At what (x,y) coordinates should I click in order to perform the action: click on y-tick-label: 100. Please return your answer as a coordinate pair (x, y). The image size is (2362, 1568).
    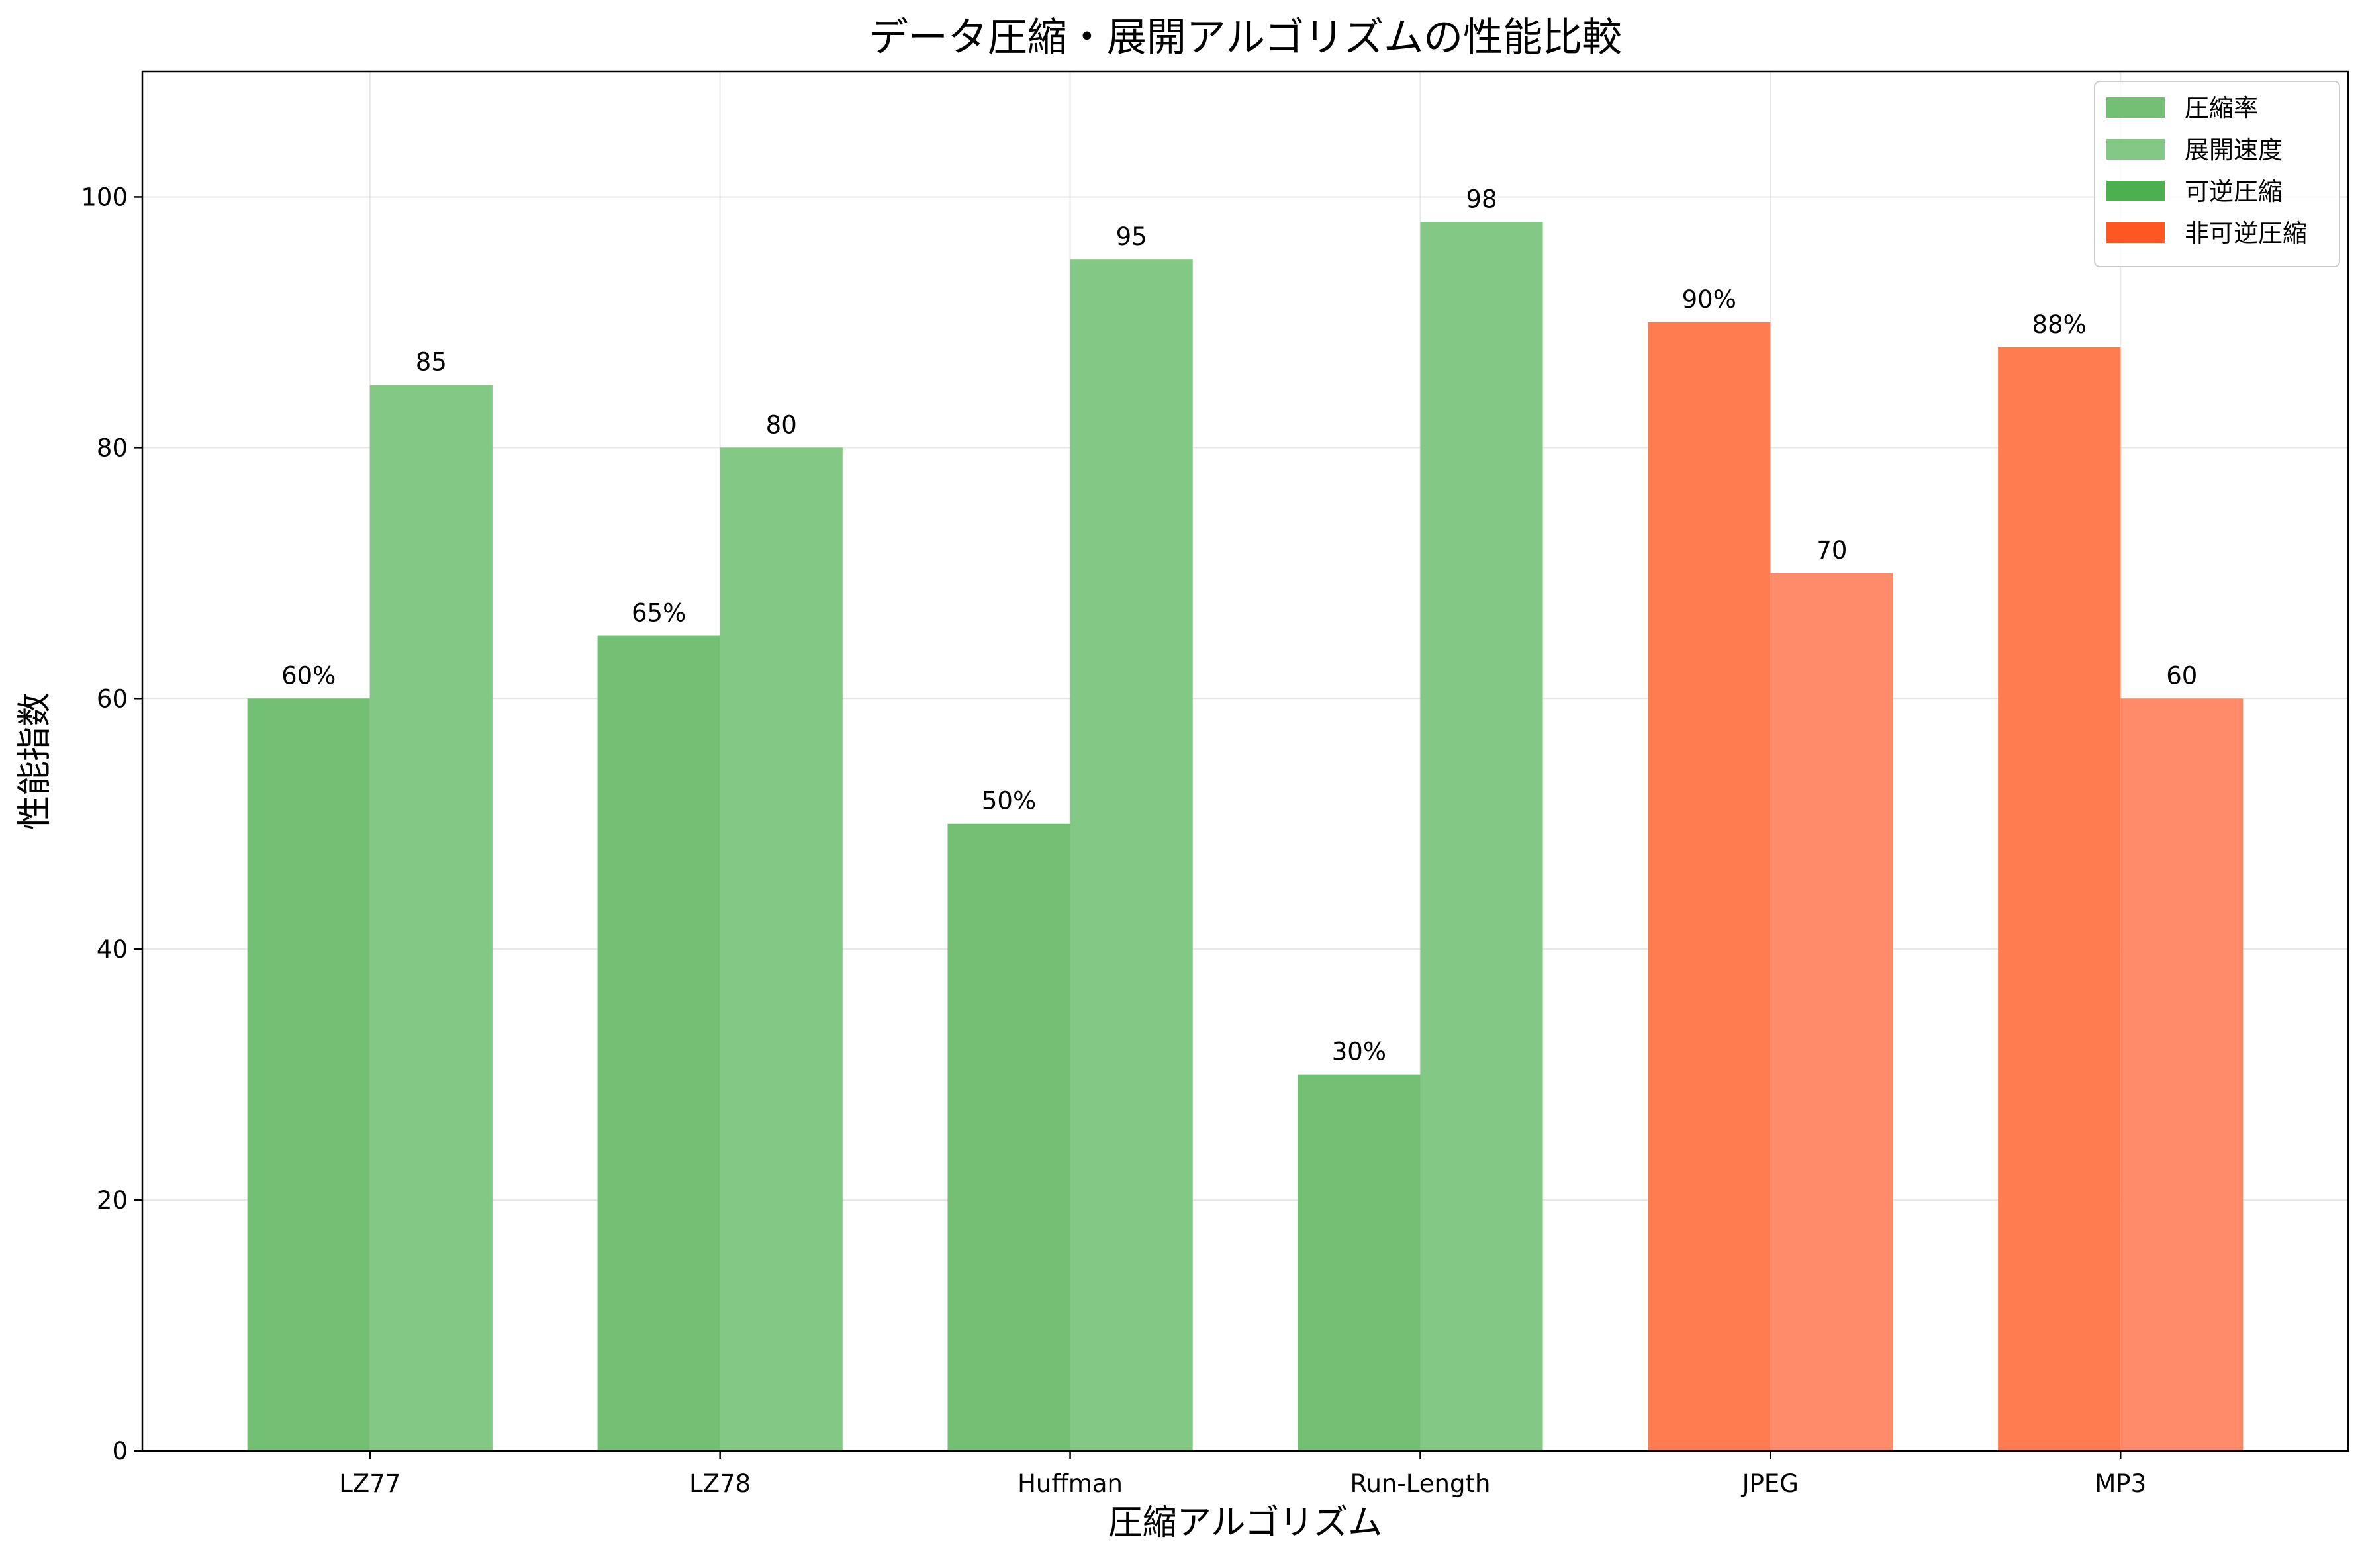
    Looking at the image, I should click on (105, 197).